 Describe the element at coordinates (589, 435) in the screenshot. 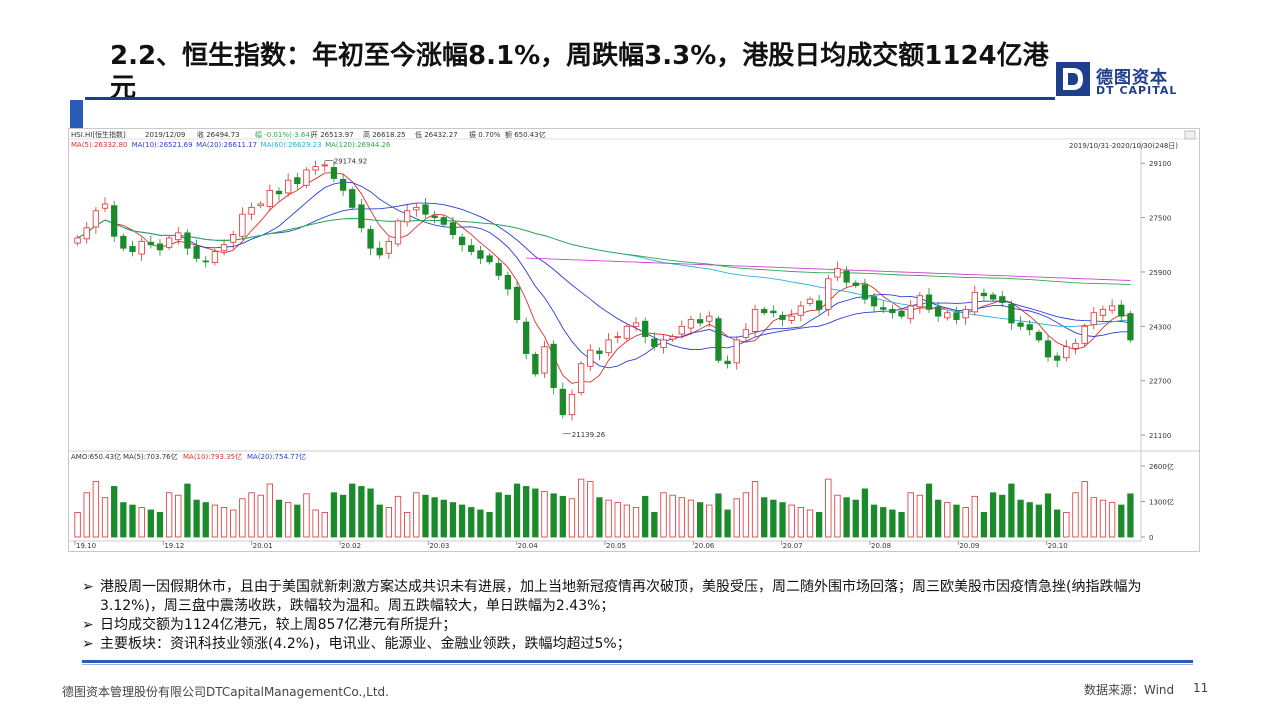

I see `price-annotation: 21139.26` at that location.